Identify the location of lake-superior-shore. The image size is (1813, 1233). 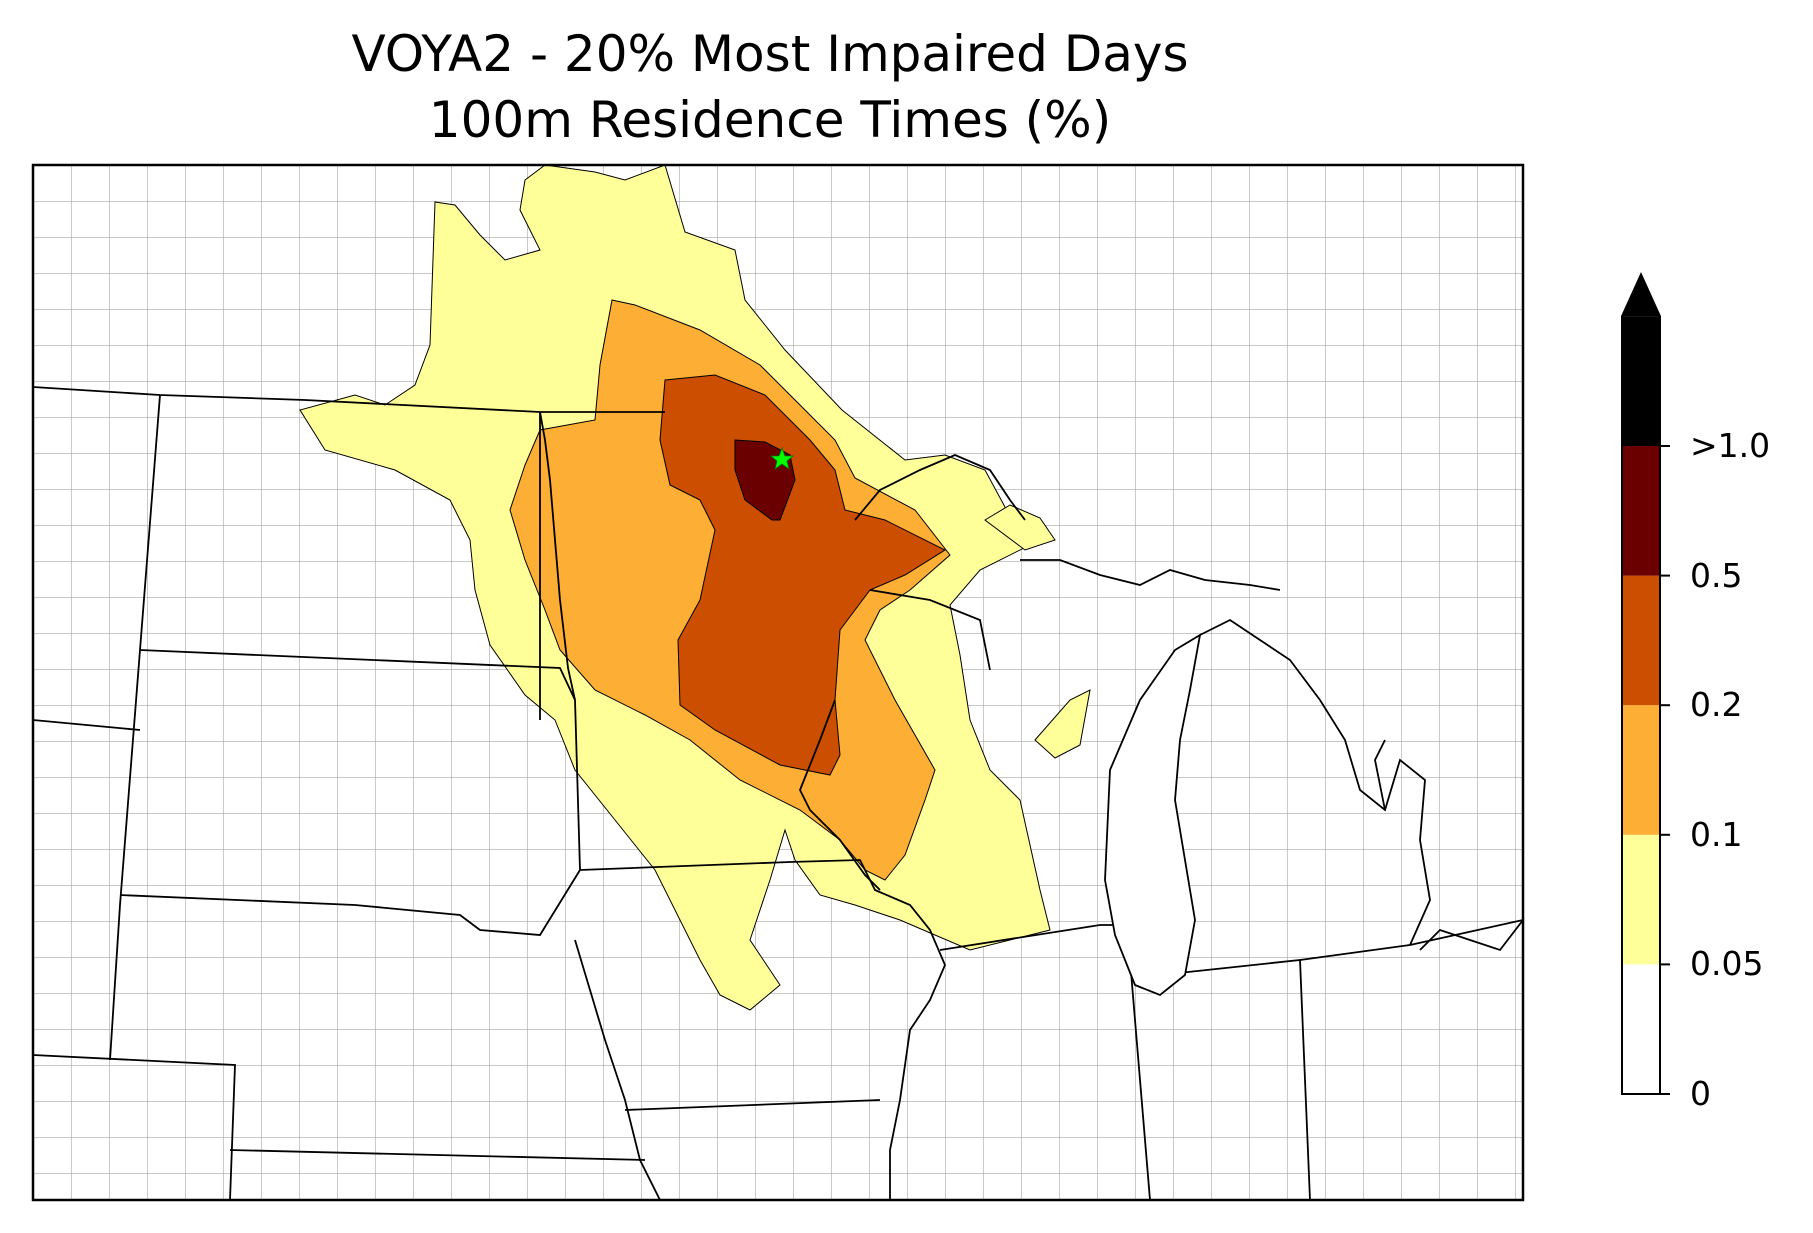
(1067, 522).